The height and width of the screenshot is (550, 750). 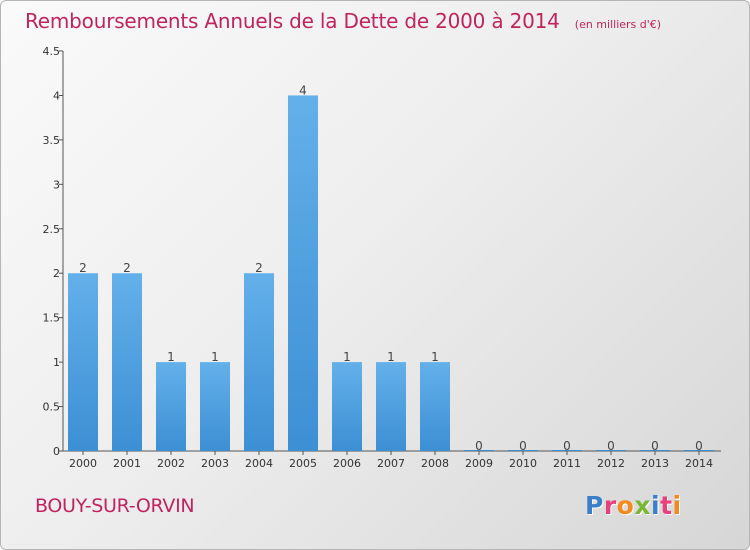 I want to click on x-tick-label: 2002, so click(x=171, y=463).